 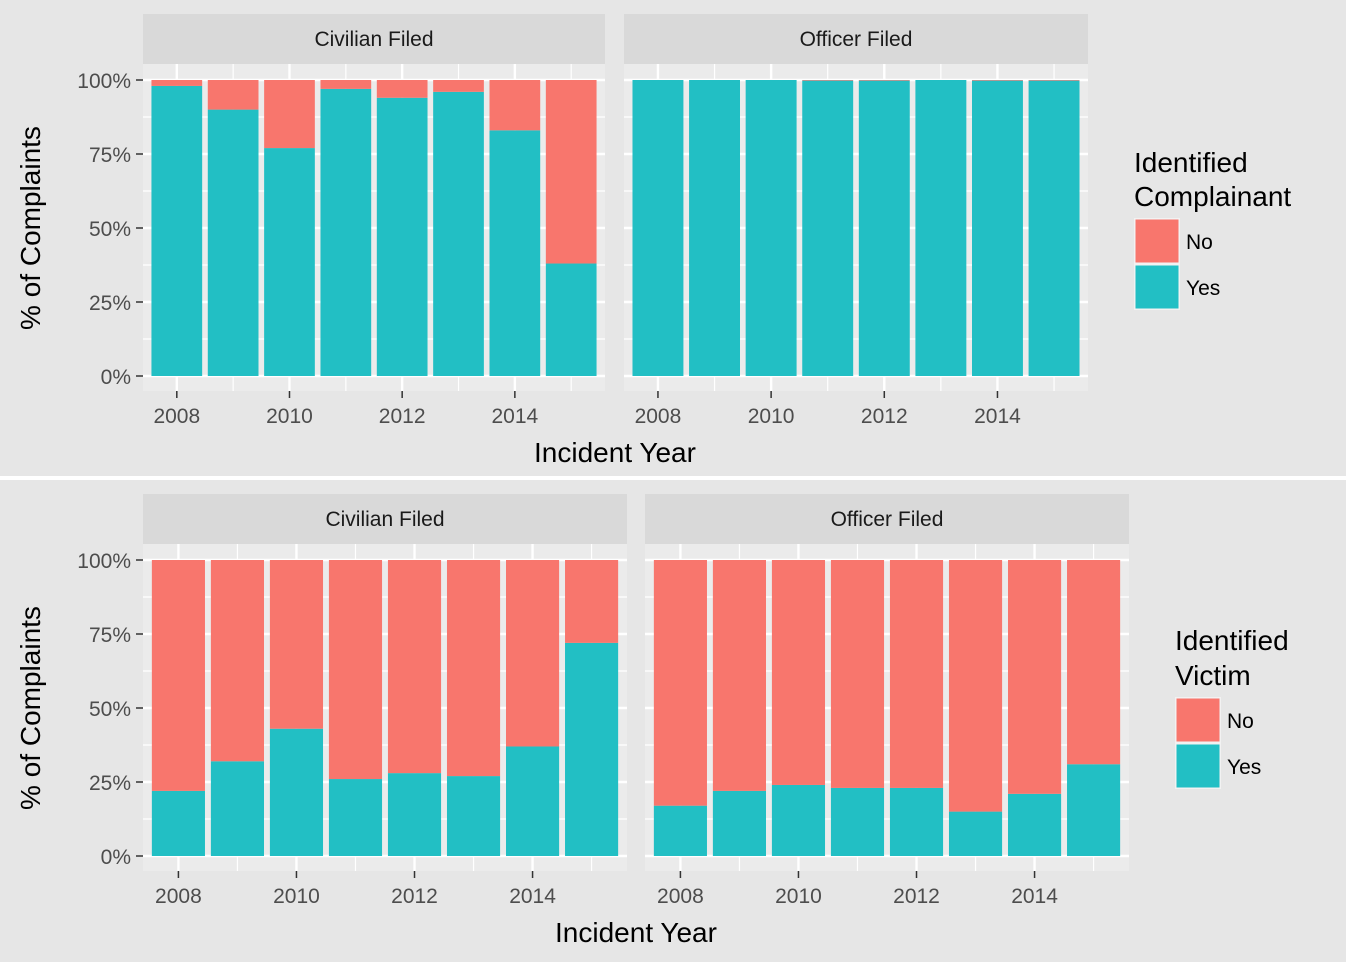 I want to click on facet-panel: Officer Filed 2008 2010 2012 2014, so click(x=856, y=221).